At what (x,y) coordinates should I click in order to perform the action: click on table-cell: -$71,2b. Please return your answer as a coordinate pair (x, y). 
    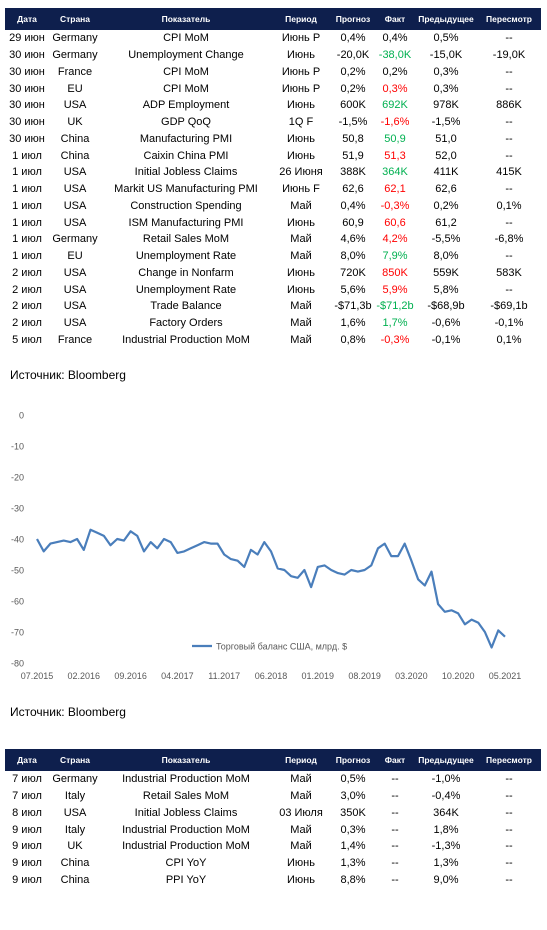
    Looking at the image, I should click on (395, 306).